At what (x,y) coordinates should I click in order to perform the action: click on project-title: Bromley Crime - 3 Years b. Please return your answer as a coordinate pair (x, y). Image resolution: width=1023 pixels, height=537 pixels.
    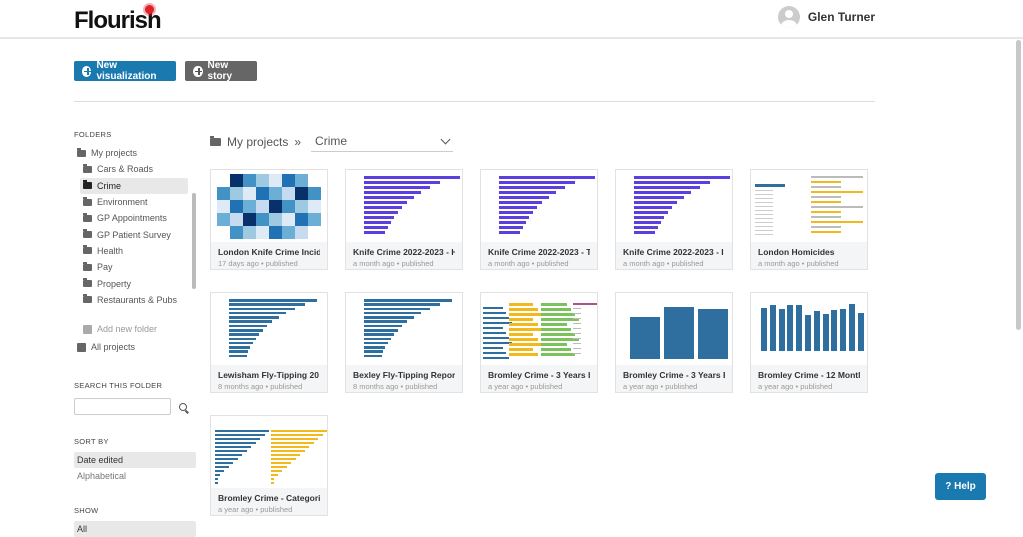
    Looking at the image, I should click on (539, 375).